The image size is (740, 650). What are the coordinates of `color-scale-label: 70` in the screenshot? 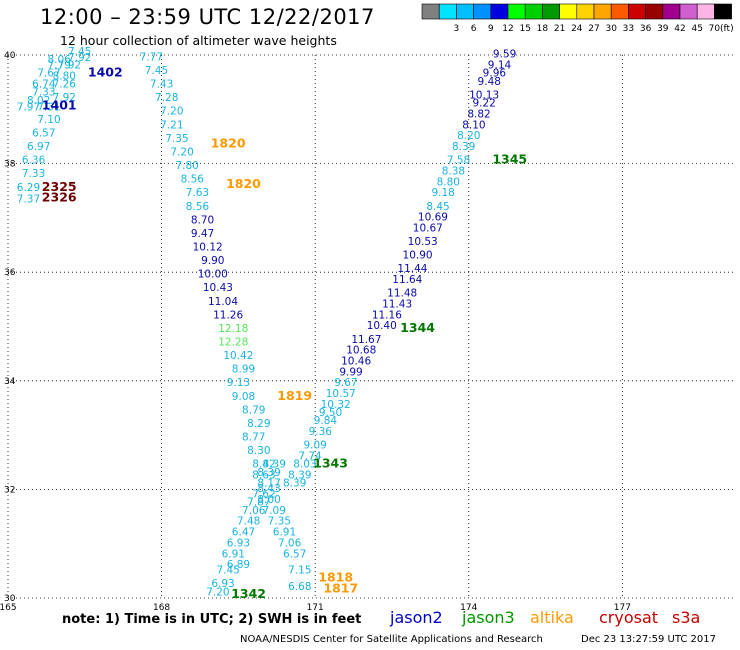 It's located at (715, 29).